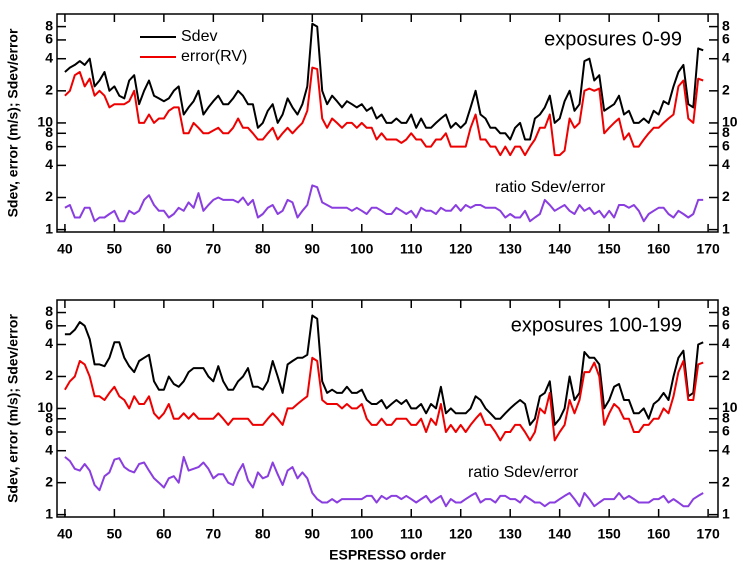 The width and height of the screenshot is (747, 570). Describe the element at coordinates (387, 555) in the screenshot. I see `x-axis-label: ESPRESSO order` at that location.